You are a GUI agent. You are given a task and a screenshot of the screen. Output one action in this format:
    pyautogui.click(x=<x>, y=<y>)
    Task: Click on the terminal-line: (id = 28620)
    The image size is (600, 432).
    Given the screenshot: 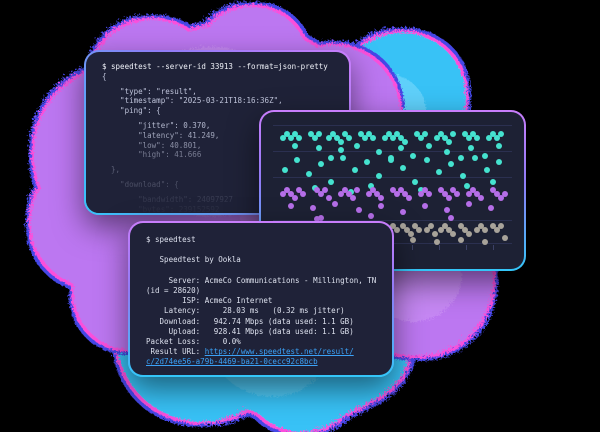 What is the action you would take?
    pyautogui.click(x=261, y=291)
    